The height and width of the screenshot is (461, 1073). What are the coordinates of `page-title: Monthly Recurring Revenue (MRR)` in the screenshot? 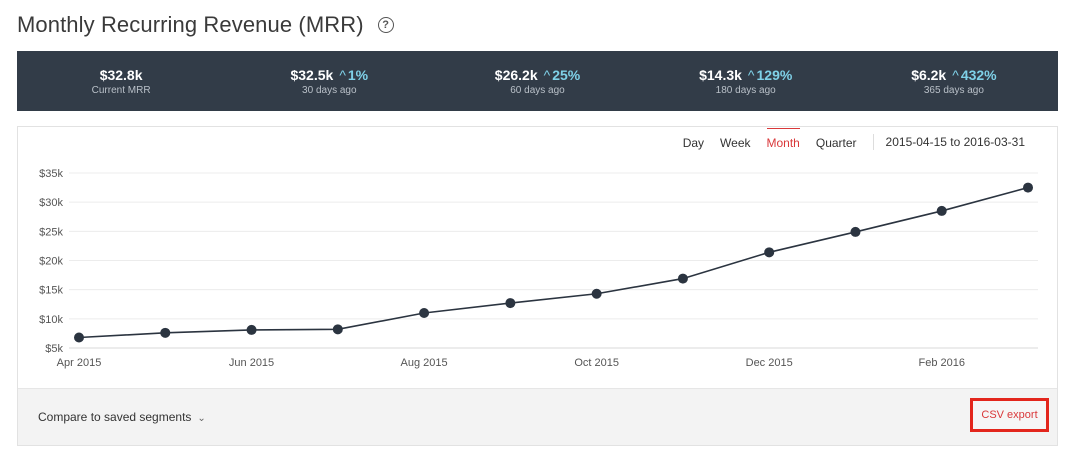 It's located at (190, 24).